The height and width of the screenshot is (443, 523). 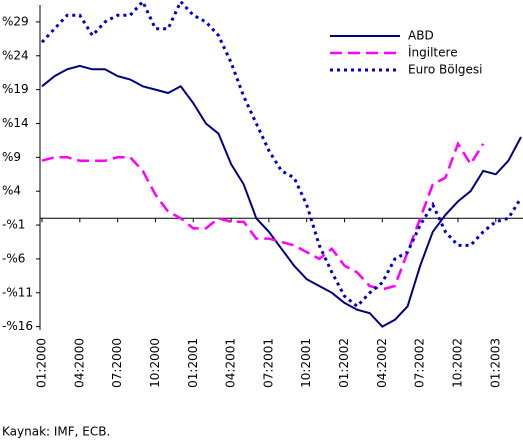 What do you see at coordinates (495, 363) in the screenshot?
I see `x-tick-label: 01:2003` at bounding box center [495, 363].